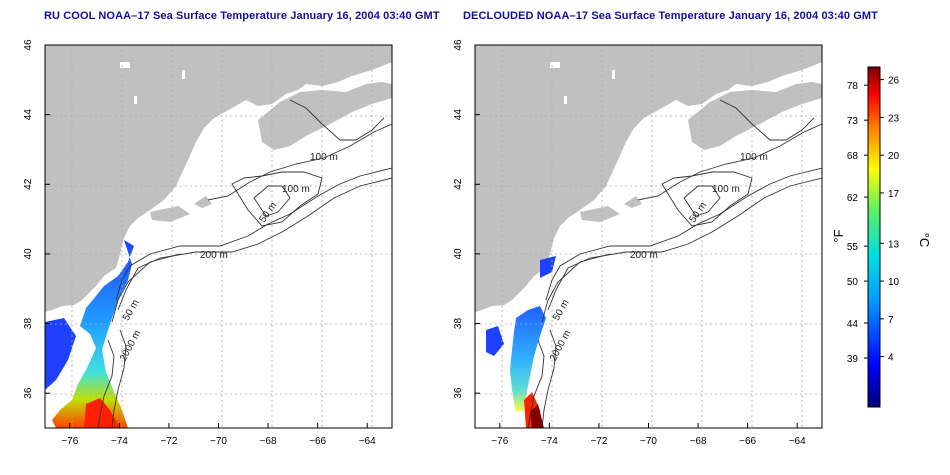  Describe the element at coordinates (894, 156) in the screenshot. I see `colorbar-c-tick-label: 20` at that location.